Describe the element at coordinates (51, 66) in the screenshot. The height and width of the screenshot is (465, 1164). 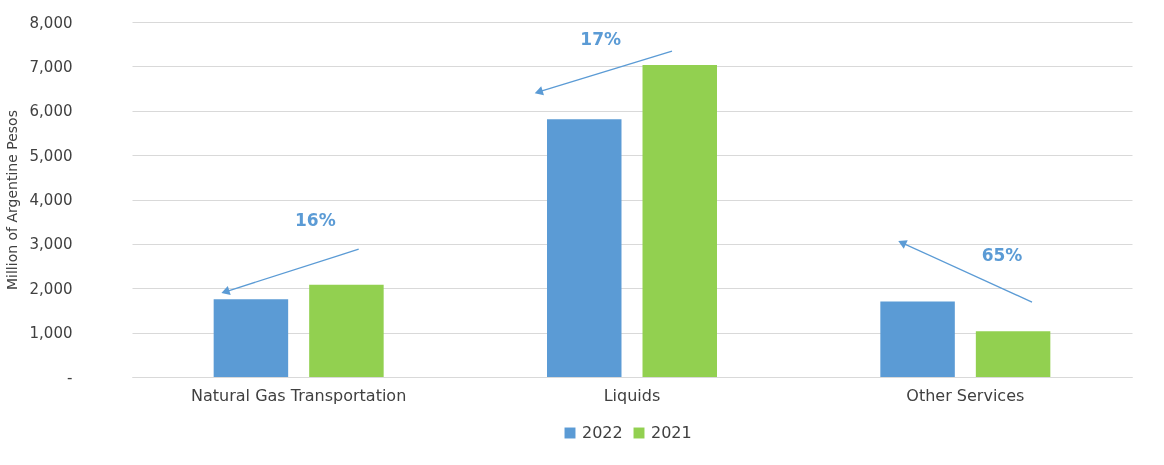
I see `y-tick-label: 7,000` at that location.